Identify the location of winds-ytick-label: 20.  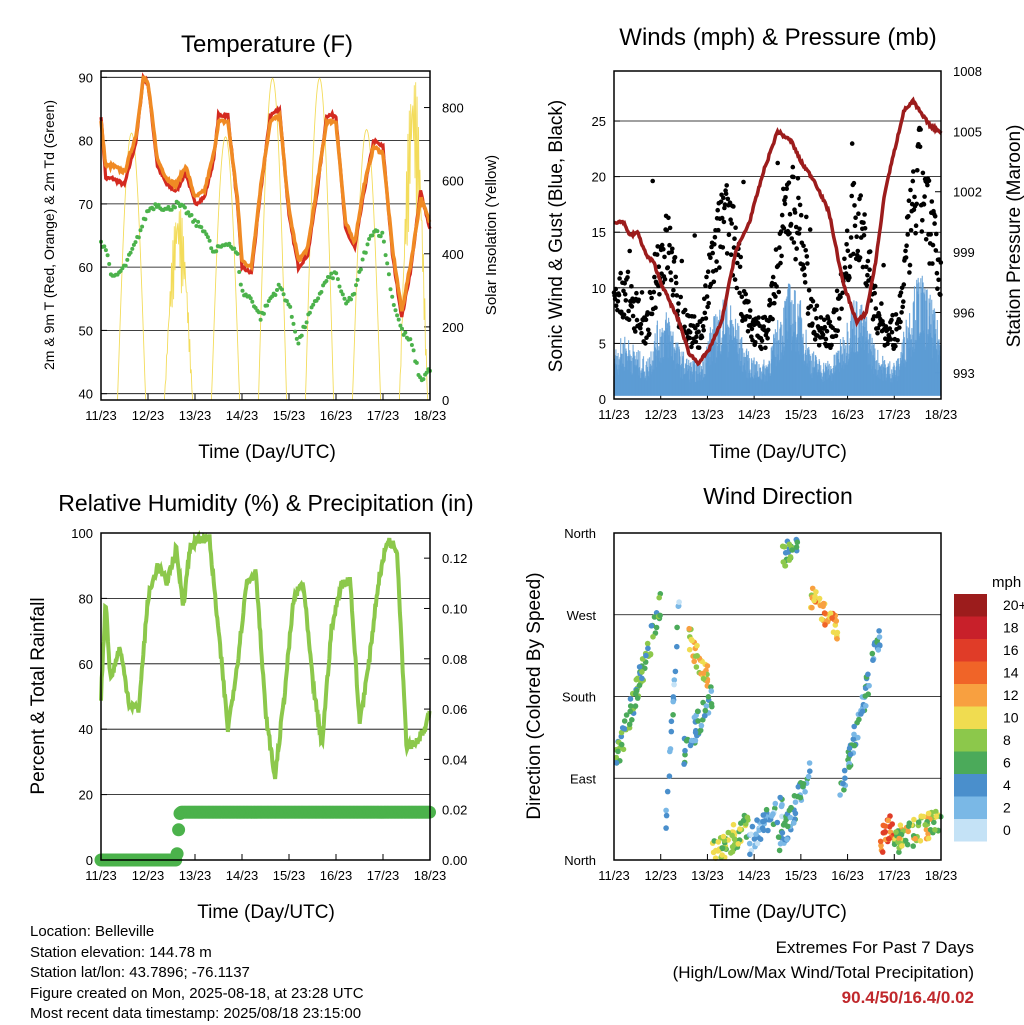
(599, 177).